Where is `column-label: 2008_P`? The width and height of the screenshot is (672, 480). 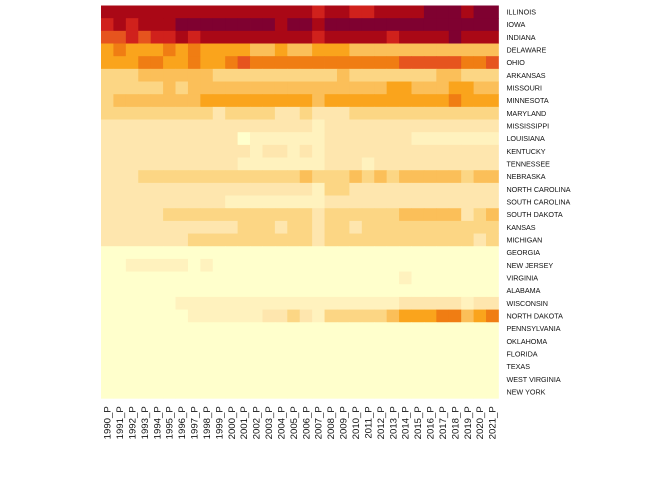
column-label: 2008_P is located at coordinates (331, 422).